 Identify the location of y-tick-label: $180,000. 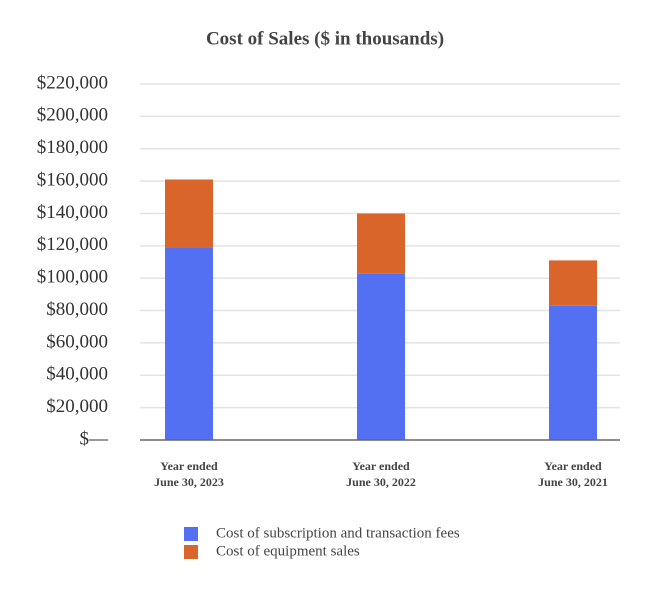
(72, 147).